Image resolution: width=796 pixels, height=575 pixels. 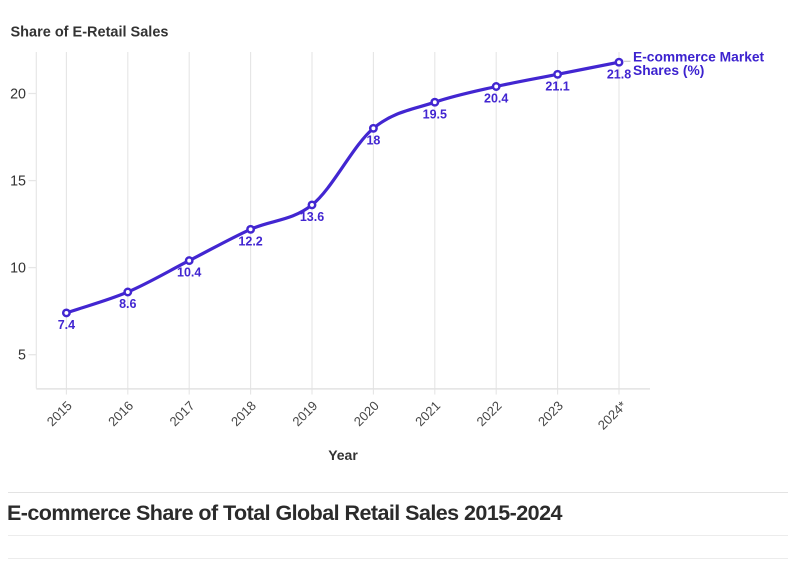 I want to click on svg-text: Year, so click(x=343, y=455).